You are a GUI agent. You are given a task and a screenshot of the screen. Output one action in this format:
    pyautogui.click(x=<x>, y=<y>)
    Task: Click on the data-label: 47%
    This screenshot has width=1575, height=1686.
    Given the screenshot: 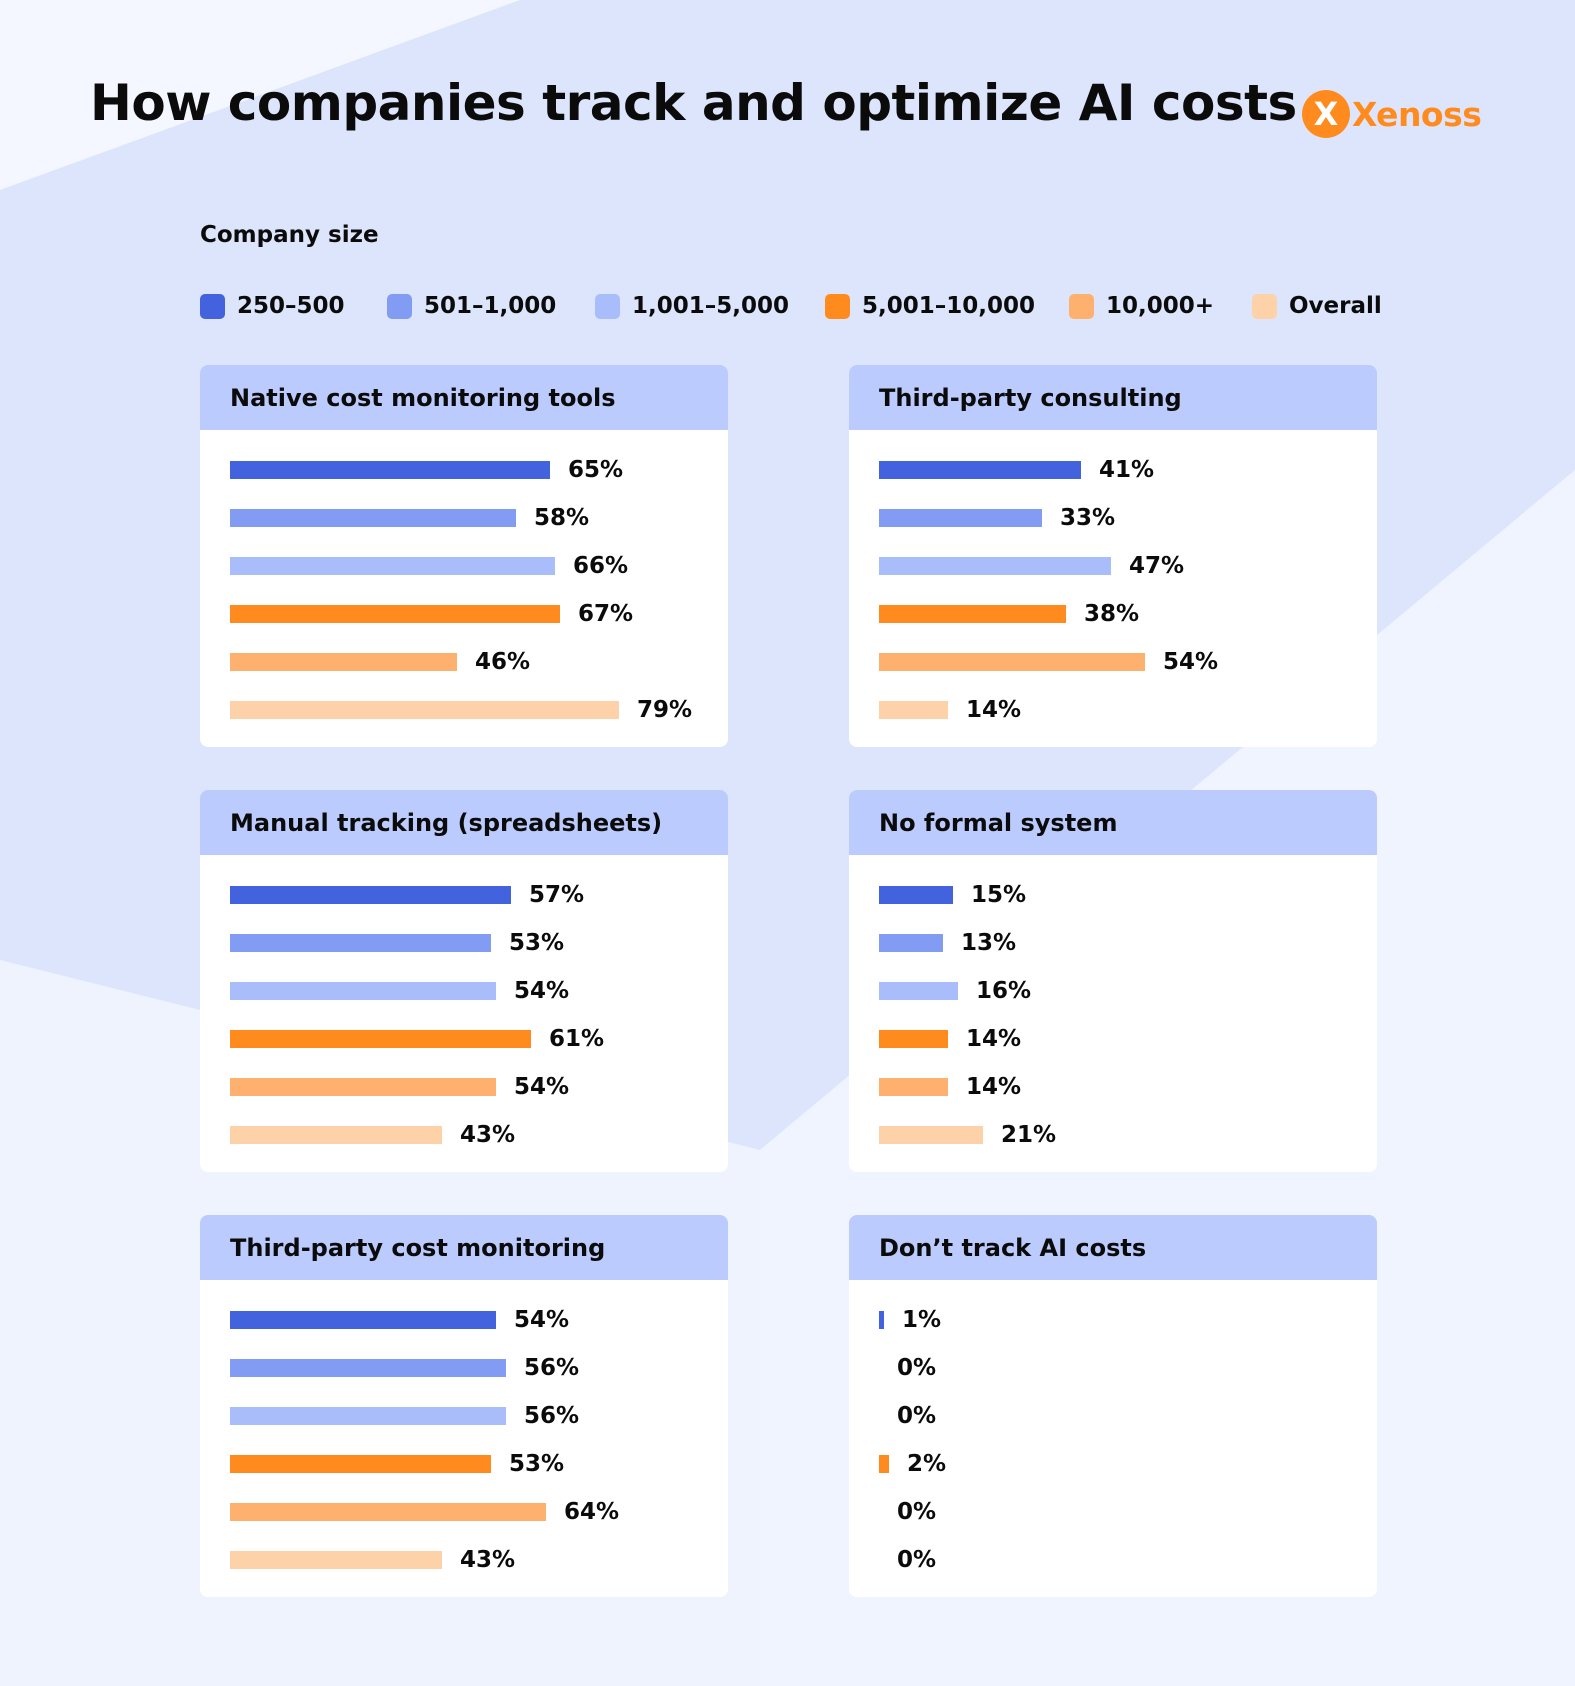 What is the action you would take?
    pyautogui.click(x=1157, y=566)
    